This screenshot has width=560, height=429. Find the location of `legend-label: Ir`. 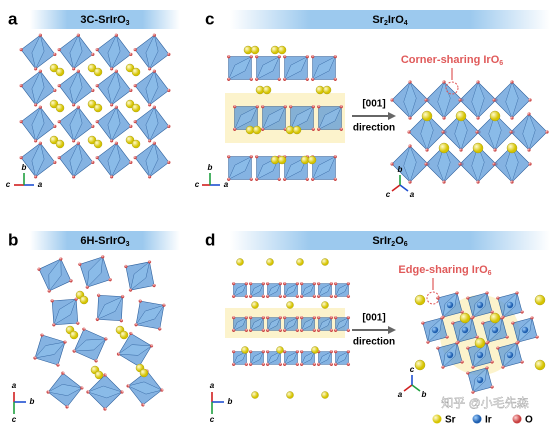

legend-label: Ir is located at coordinates (488, 420).